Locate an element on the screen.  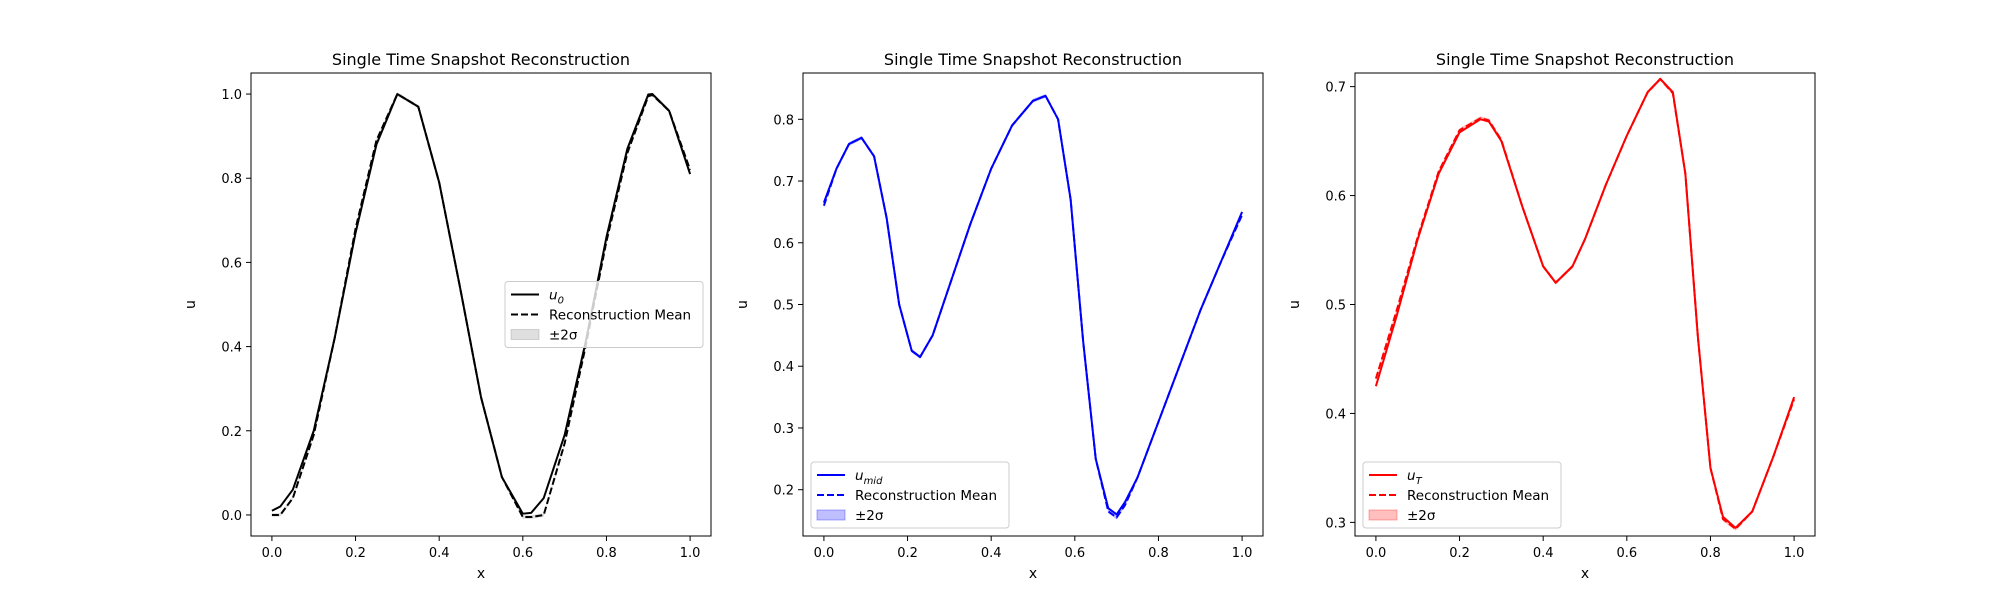
legend-truth-label: umid is located at coordinates (869, 477).